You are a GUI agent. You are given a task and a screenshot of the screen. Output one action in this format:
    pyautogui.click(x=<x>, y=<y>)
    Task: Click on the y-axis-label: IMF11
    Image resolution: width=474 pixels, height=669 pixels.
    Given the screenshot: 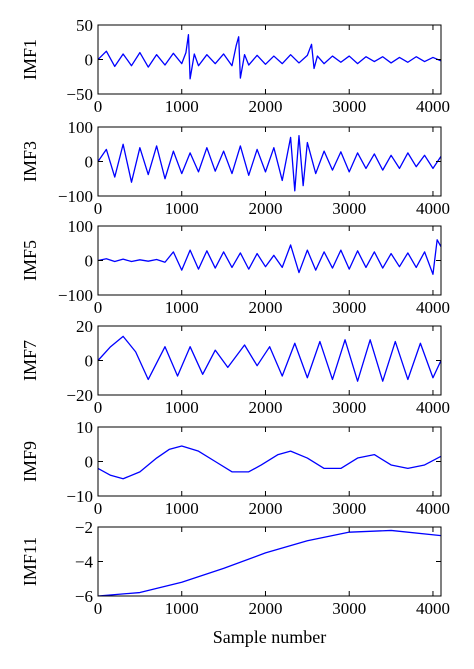 What is the action you would take?
    pyautogui.click(x=30, y=561)
    